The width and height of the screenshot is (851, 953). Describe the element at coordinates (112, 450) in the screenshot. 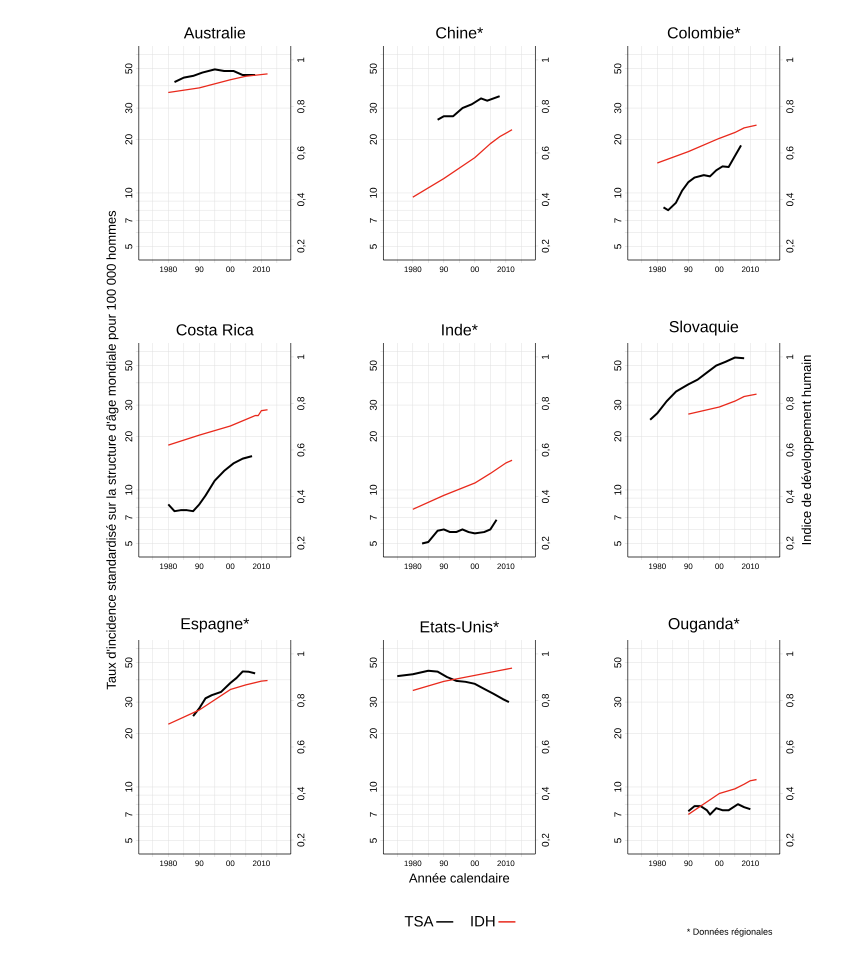

I see `y-axis-title: Taux d'incidence standardisé sur la structure d'âge mondiale pour 100 000 hommes` at that location.